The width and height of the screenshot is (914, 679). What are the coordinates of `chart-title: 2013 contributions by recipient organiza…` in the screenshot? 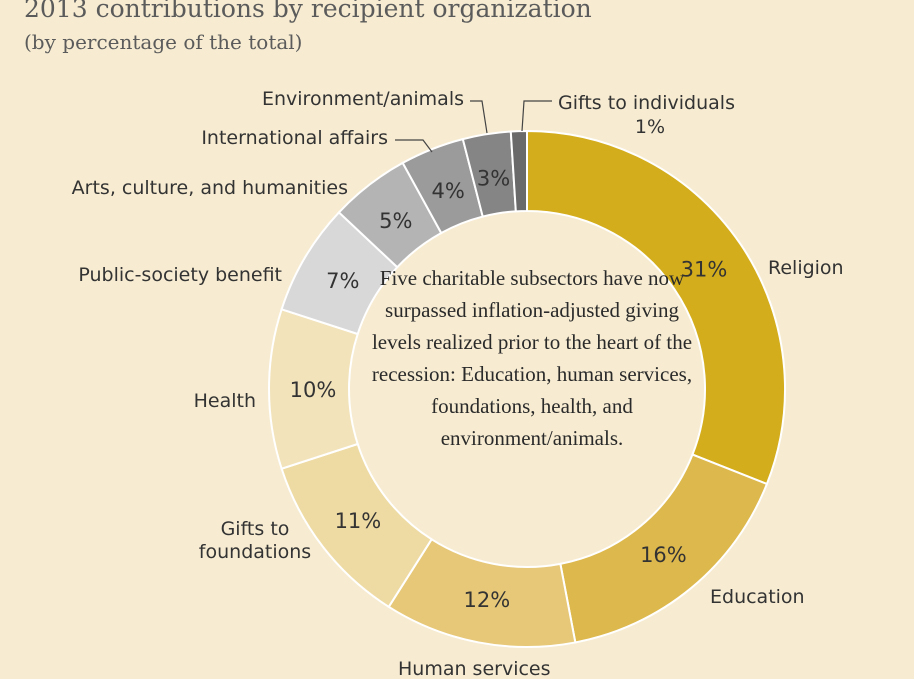 It's located at (308, 11).